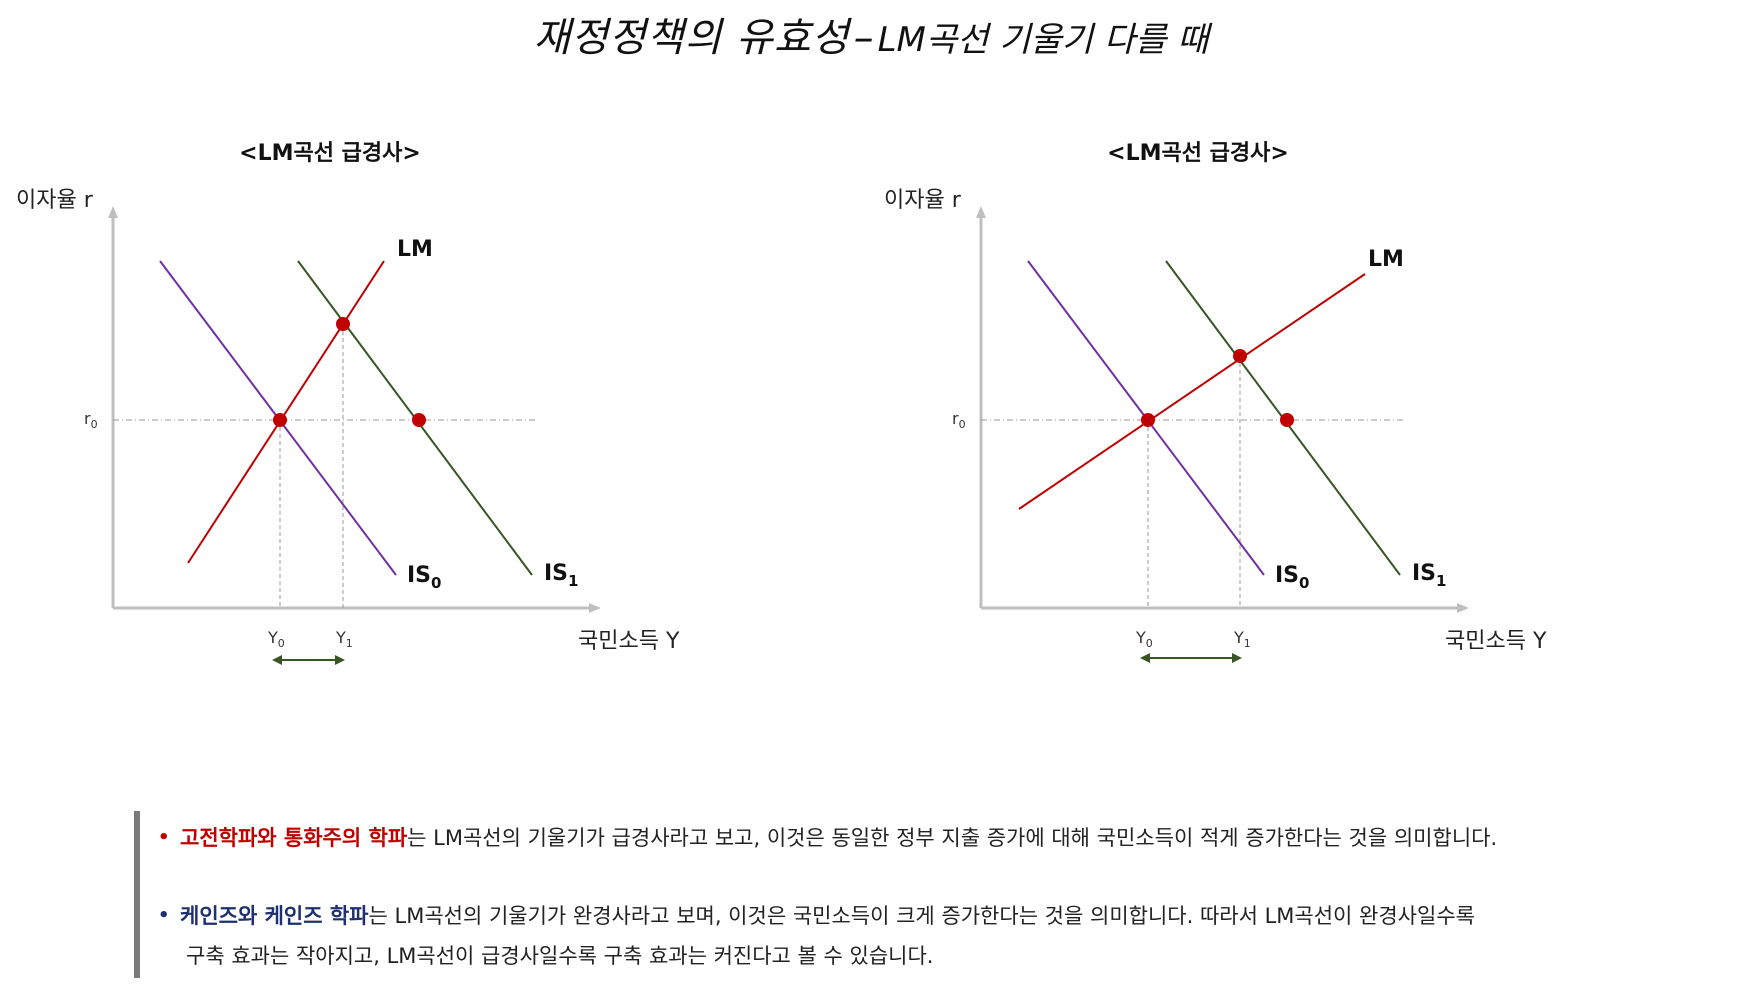  I want to click on title-main: 재정정책의 유효성, so click(691, 38).